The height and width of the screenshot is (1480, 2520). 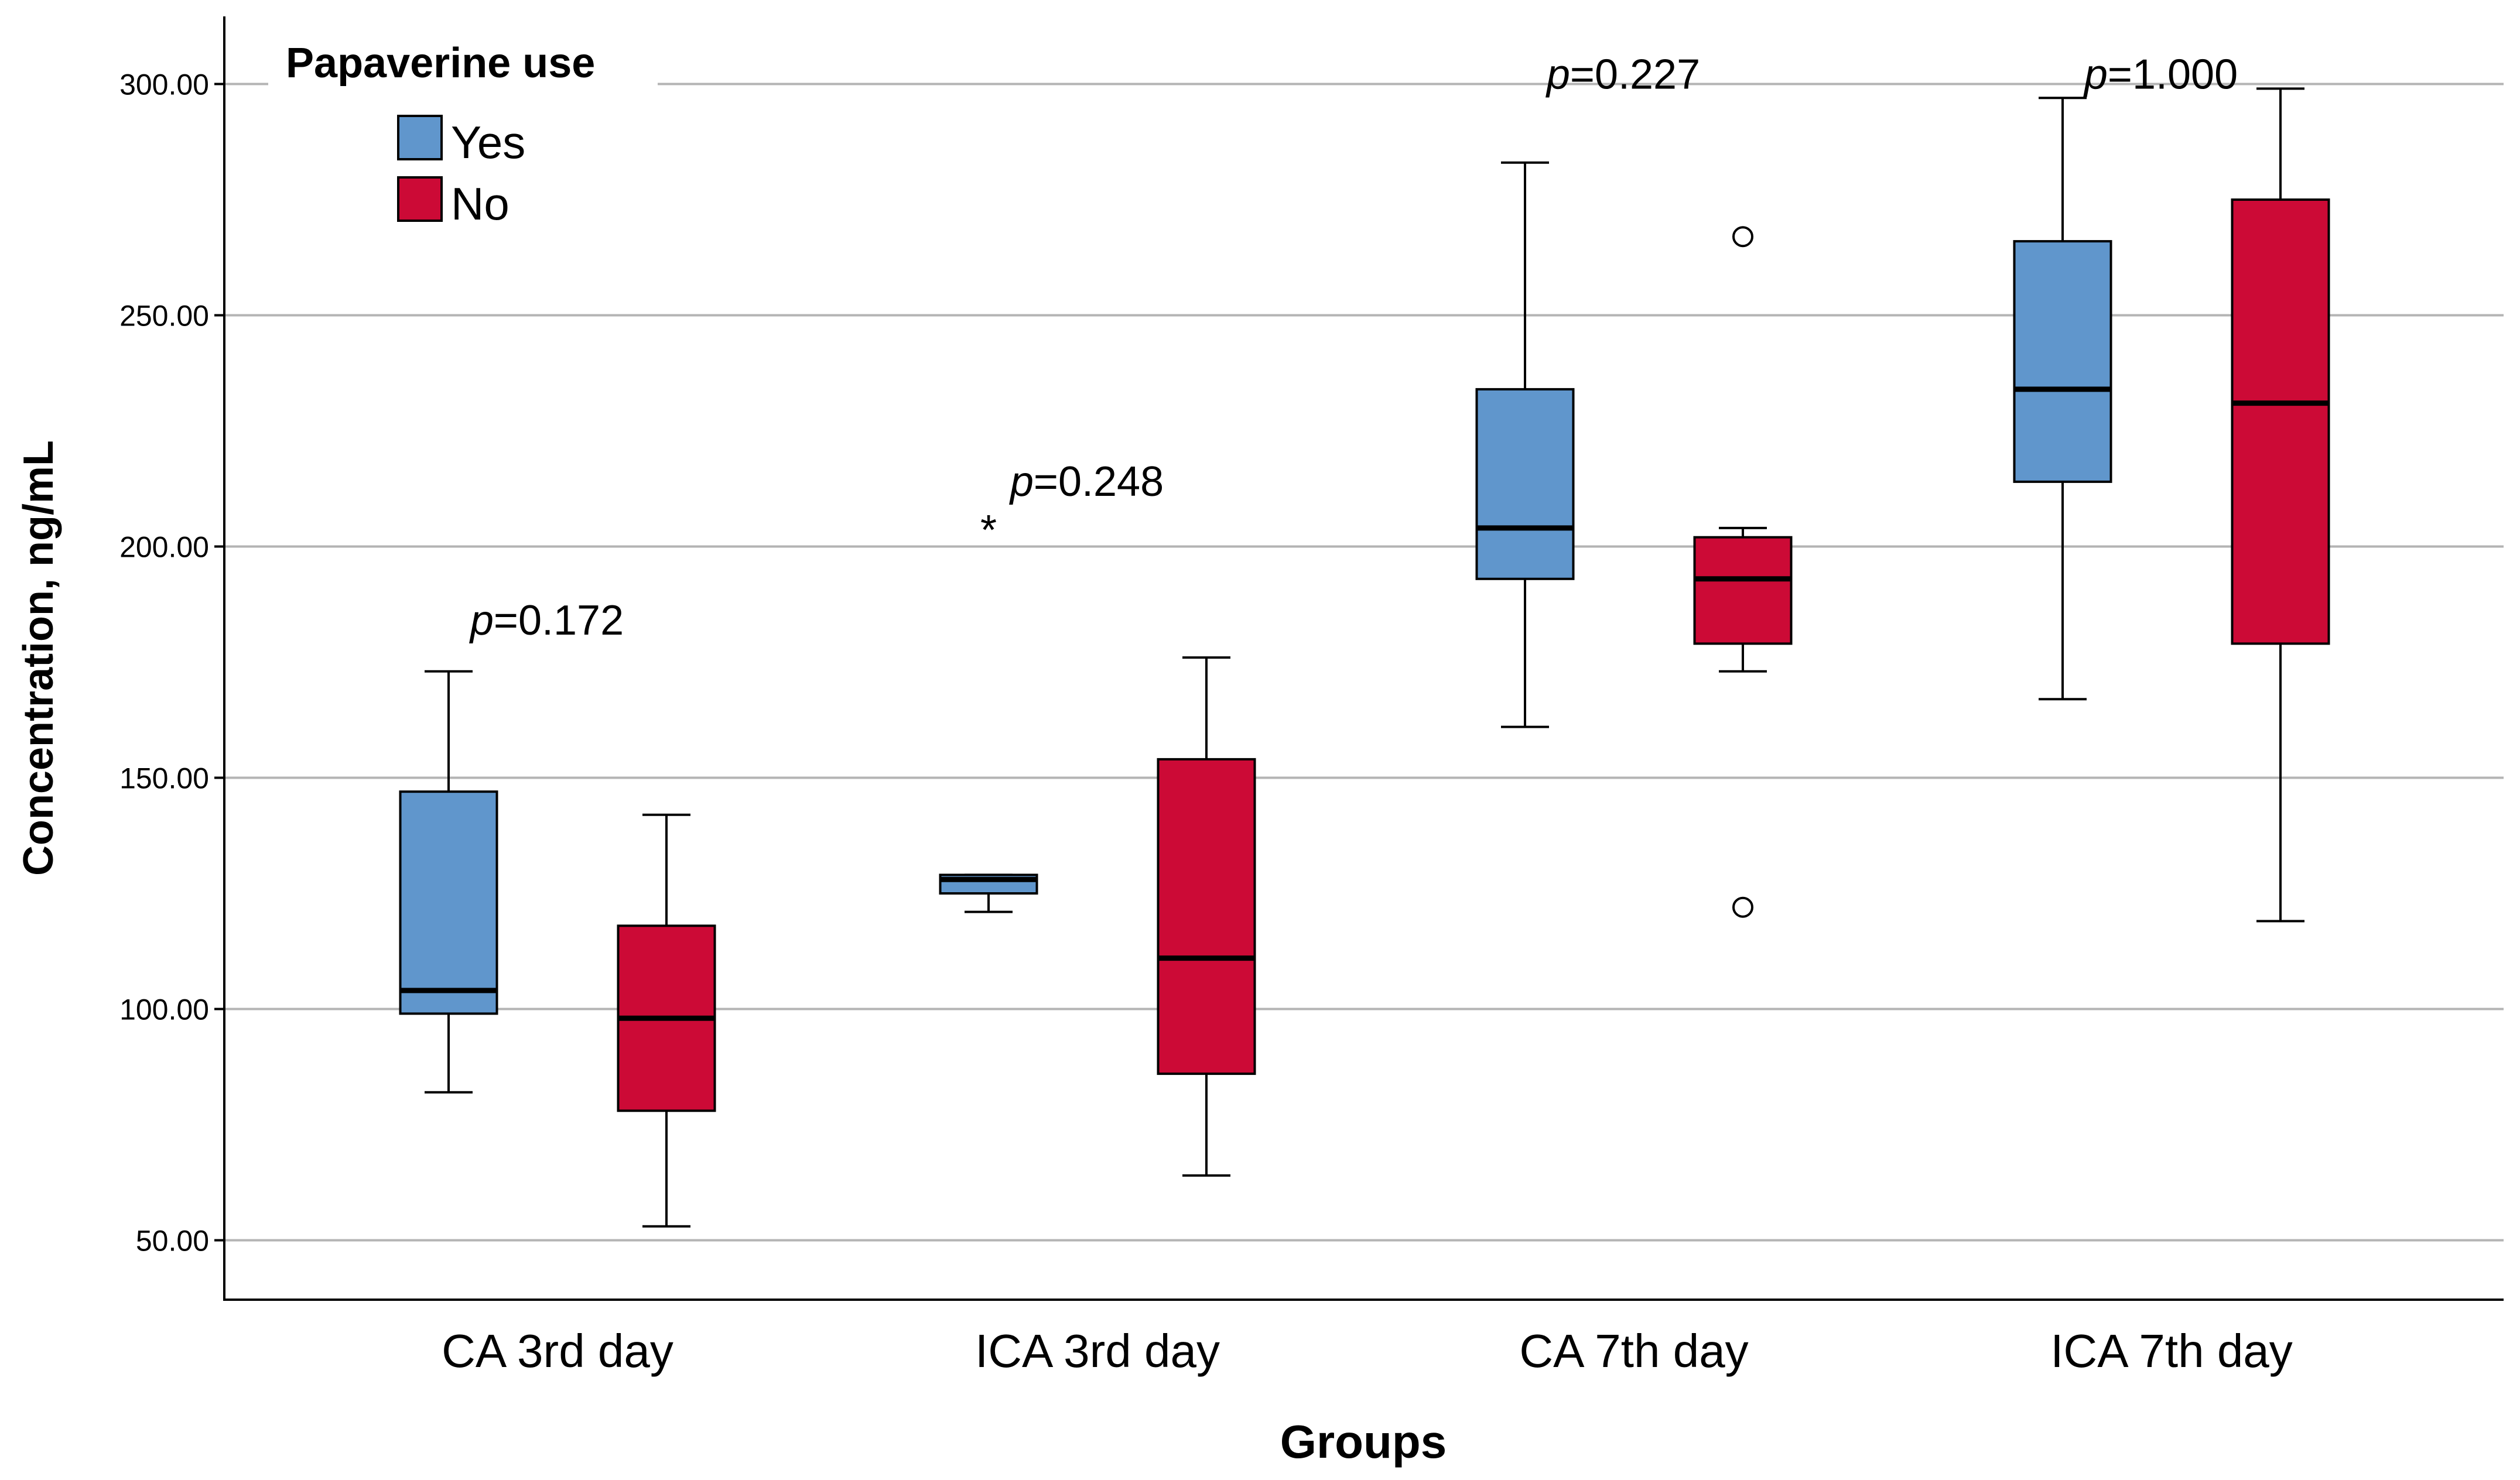 What do you see at coordinates (172, 1241) in the screenshot?
I see `y-tick-label: 50.00` at bounding box center [172, 1241].